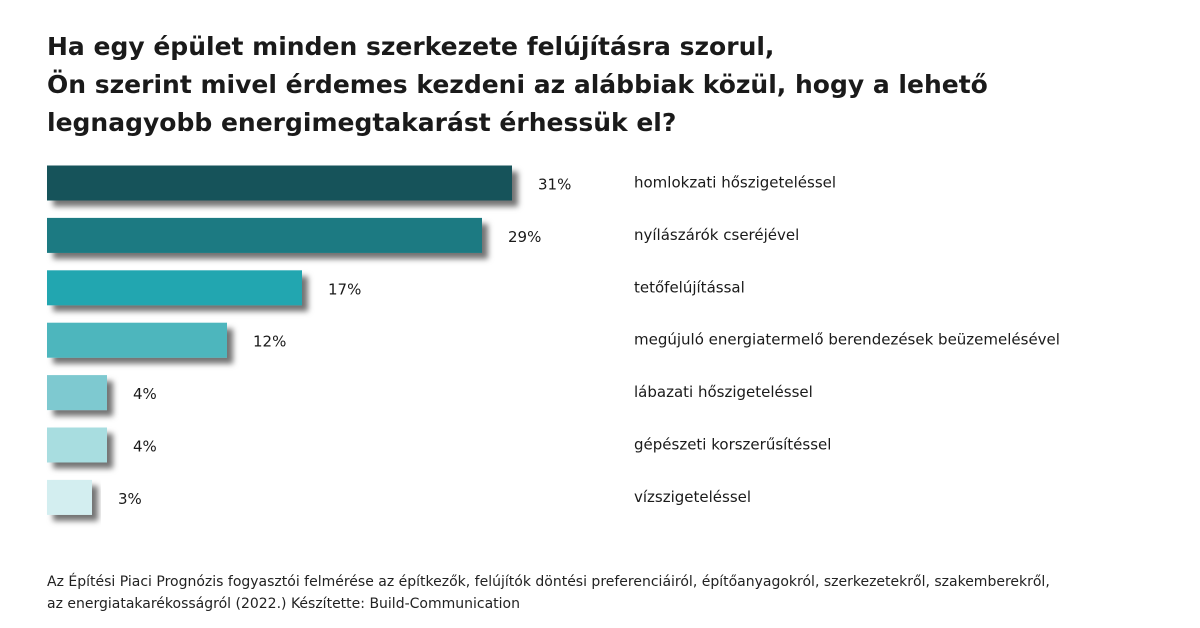  Describe the element at coordinates (716, 235) in the screenshot. I see `category-label: nyílászárók cseréjével` at that location.